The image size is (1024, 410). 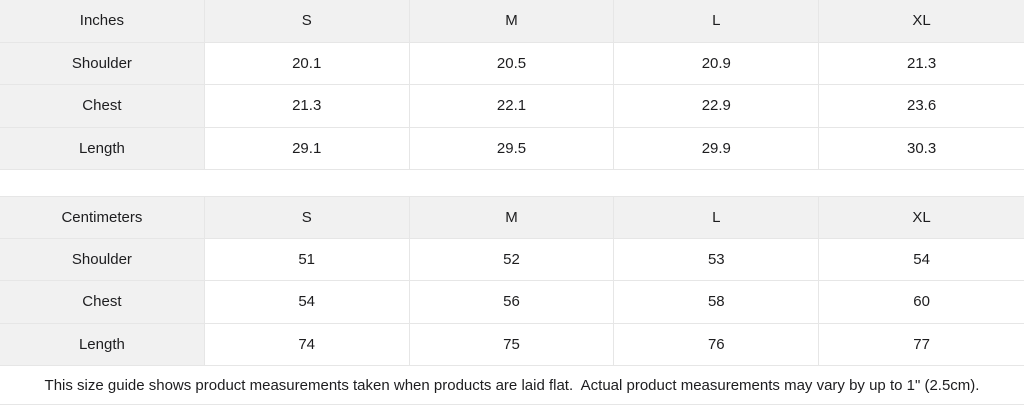 What do you see at coordinates (512, 183) in the screenshot?
I see `table-divider-gap` at bounding box center [512, 183].